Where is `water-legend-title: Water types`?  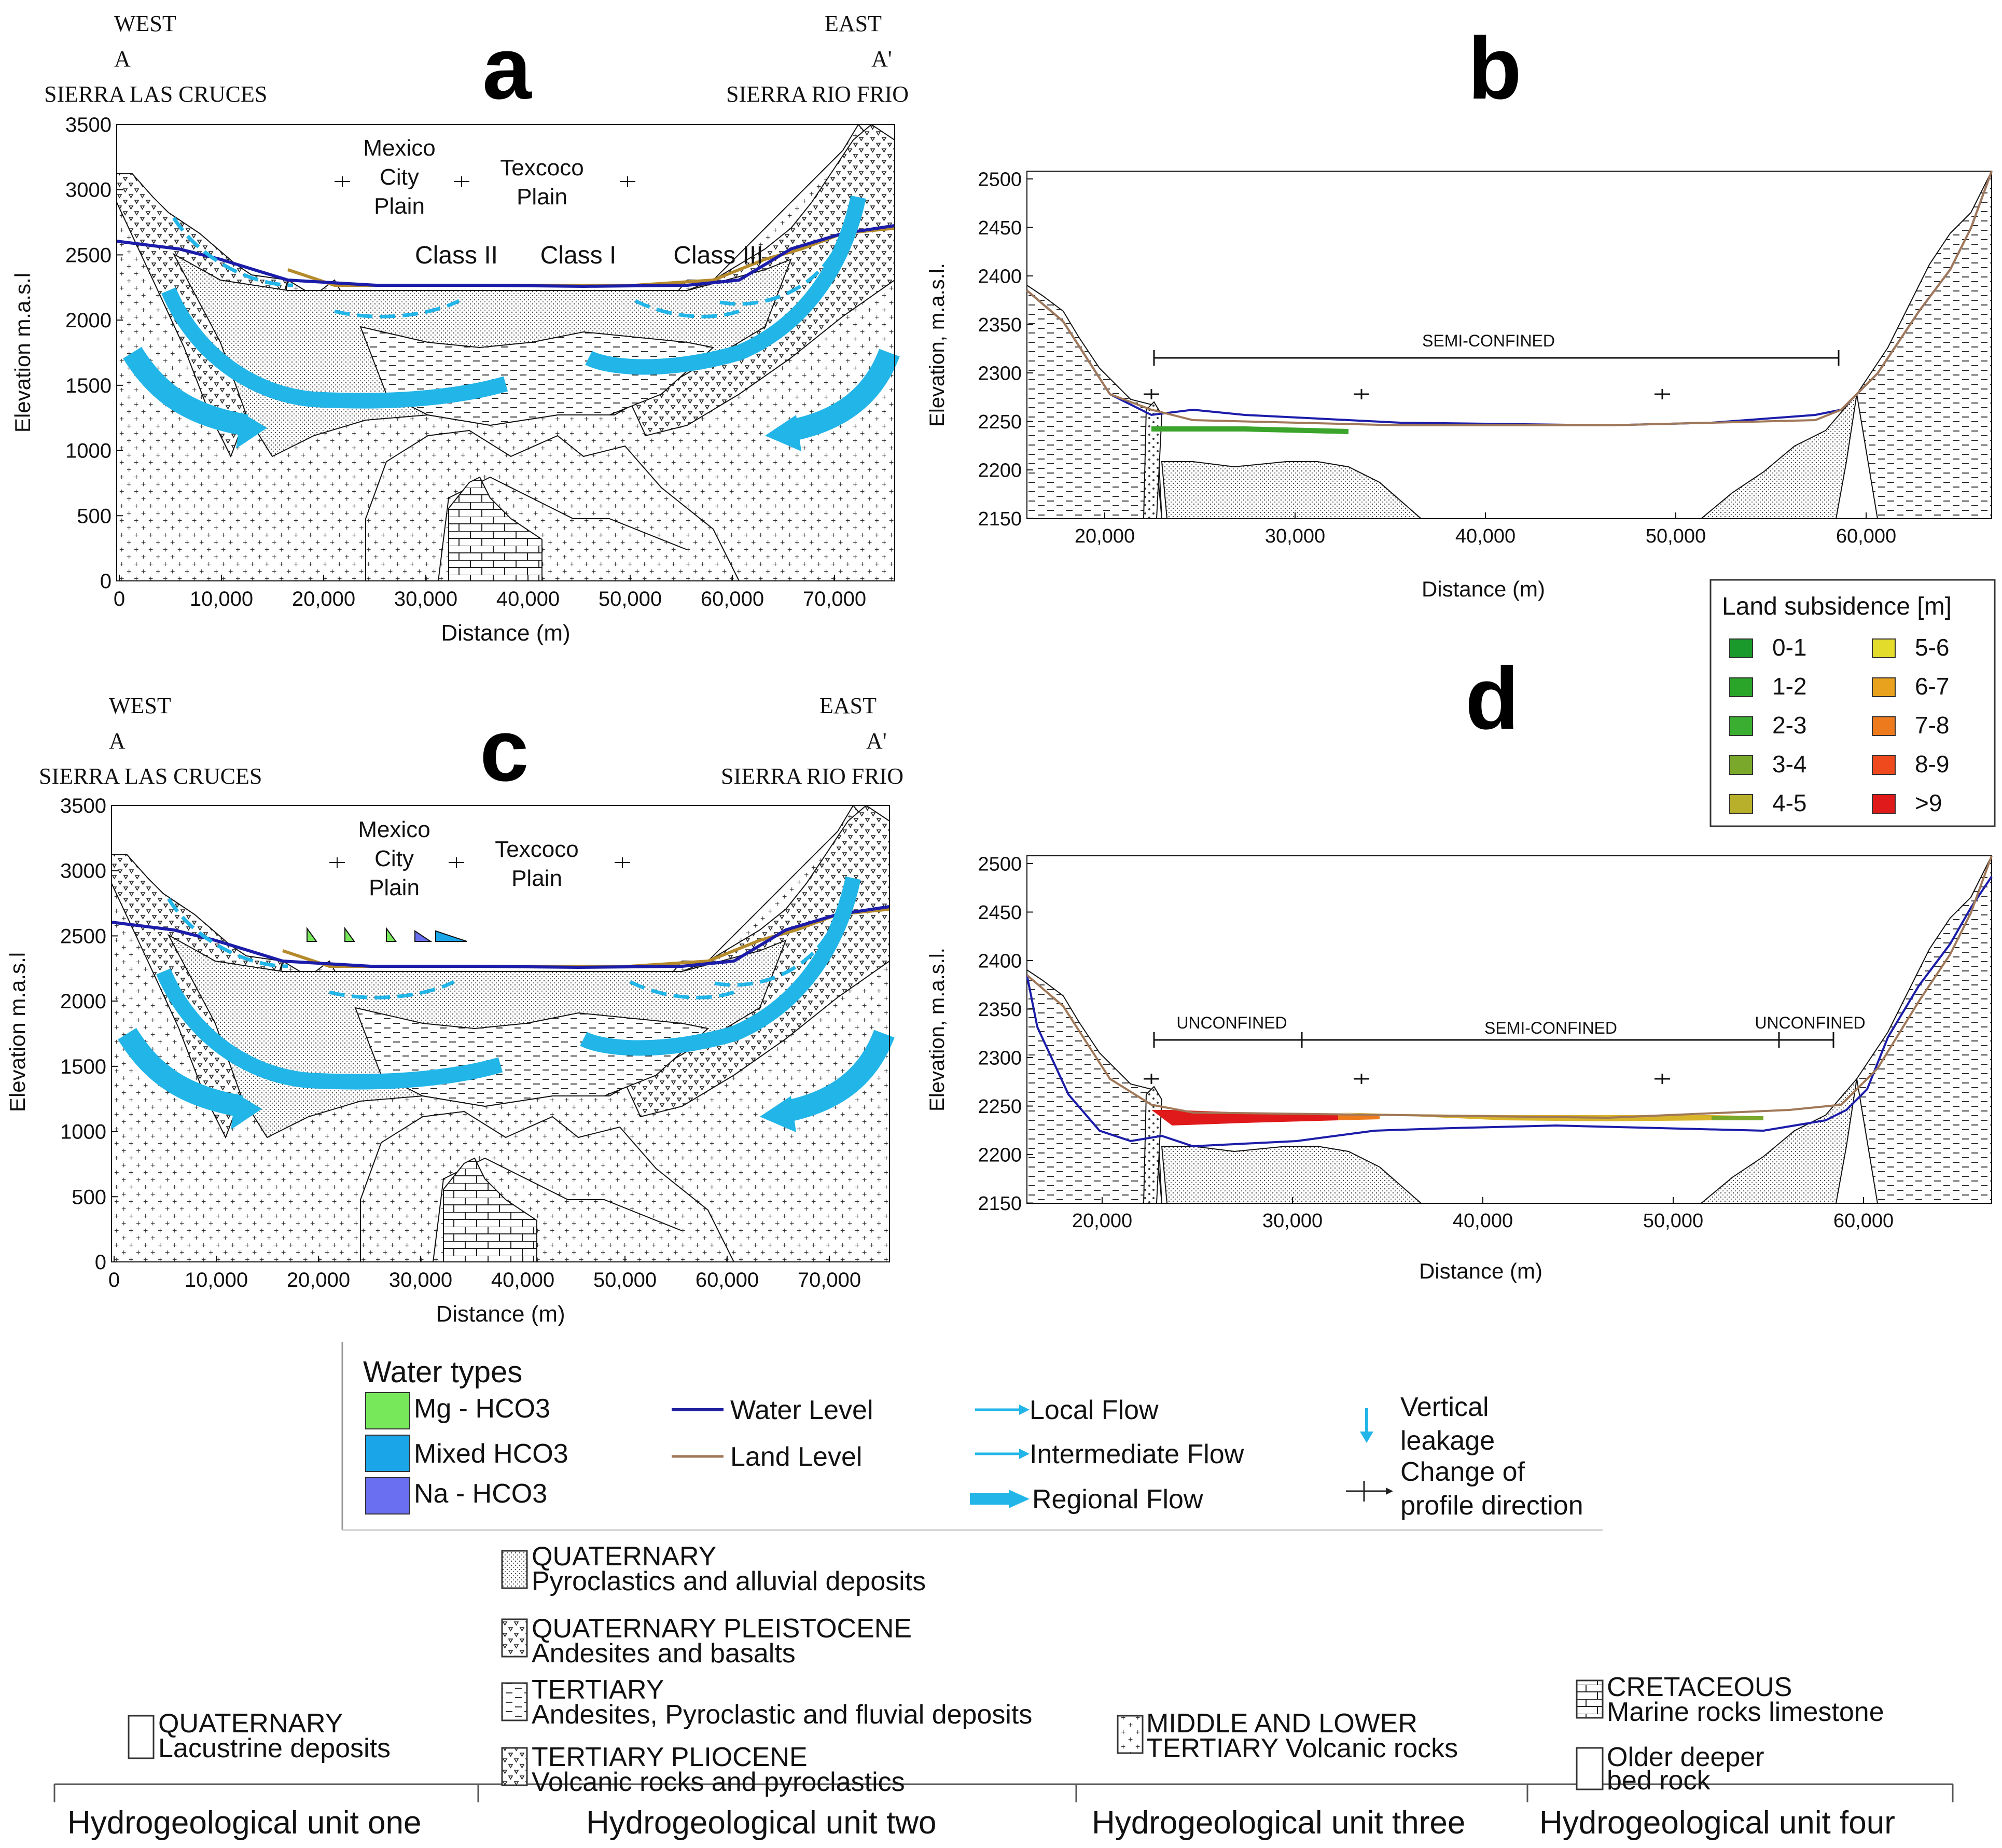
water-legend-title: Water types is located at coordinates (442, 1372).